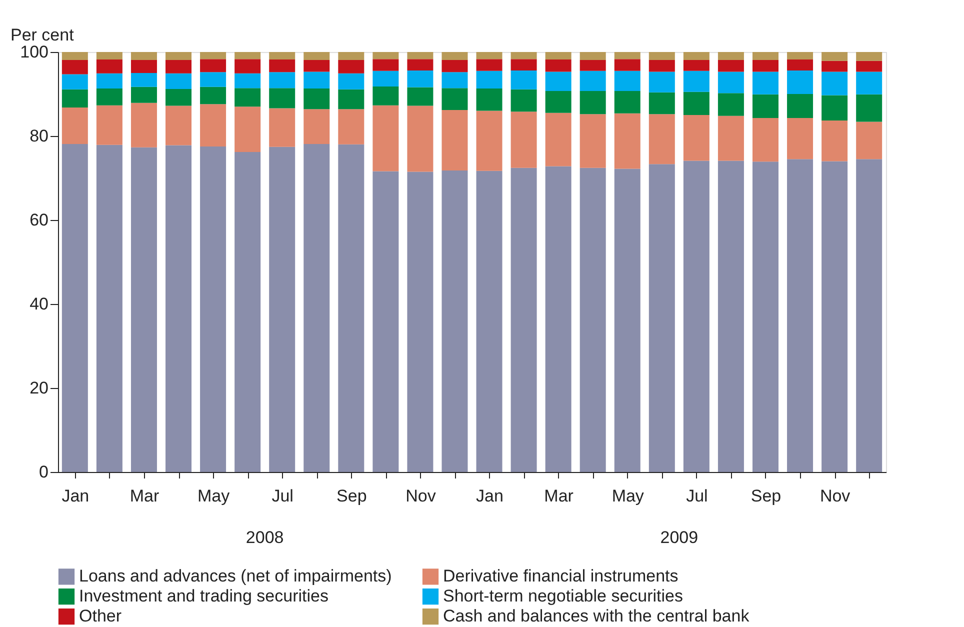  I want to click on y-tick-label: 60, so click(39, 220).